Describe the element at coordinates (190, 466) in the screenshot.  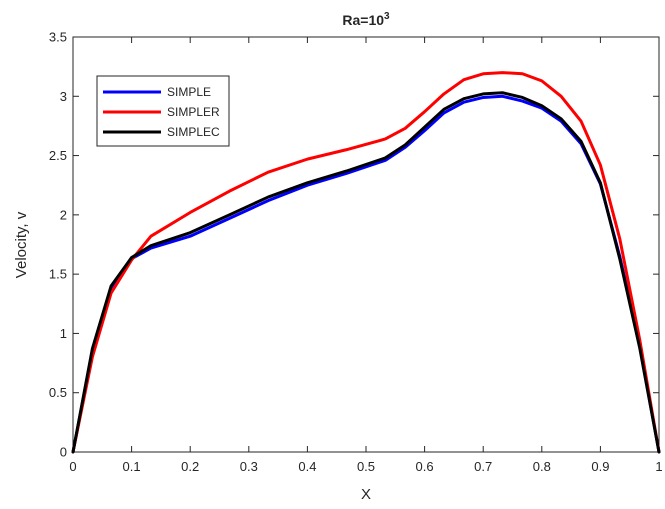
I see `x-tick-label: 0.2` at that location.